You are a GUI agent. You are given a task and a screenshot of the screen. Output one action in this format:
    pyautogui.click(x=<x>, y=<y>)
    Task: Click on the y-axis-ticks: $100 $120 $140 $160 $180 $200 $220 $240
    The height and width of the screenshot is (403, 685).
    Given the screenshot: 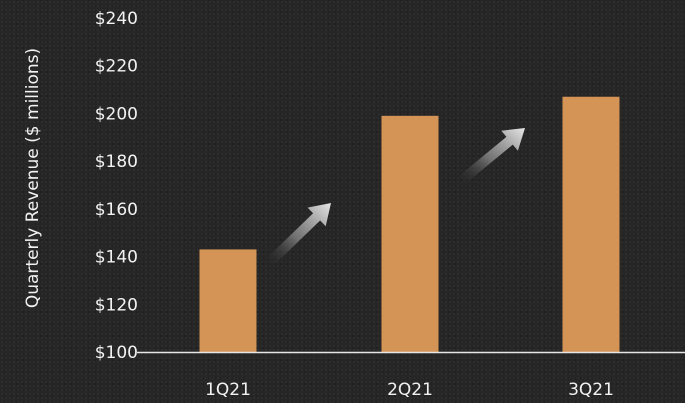 What is the action you would take?
    pyautogui.click(x=116, y=186)
    